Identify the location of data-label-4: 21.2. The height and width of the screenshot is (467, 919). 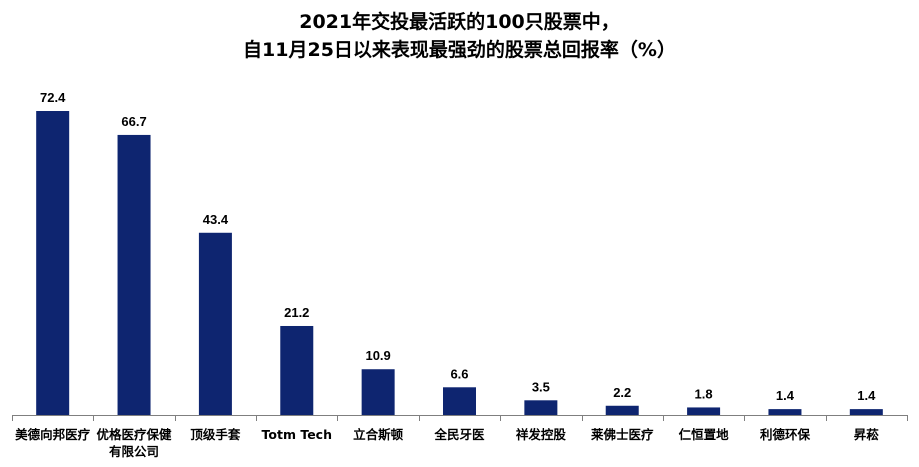
(296, 312).